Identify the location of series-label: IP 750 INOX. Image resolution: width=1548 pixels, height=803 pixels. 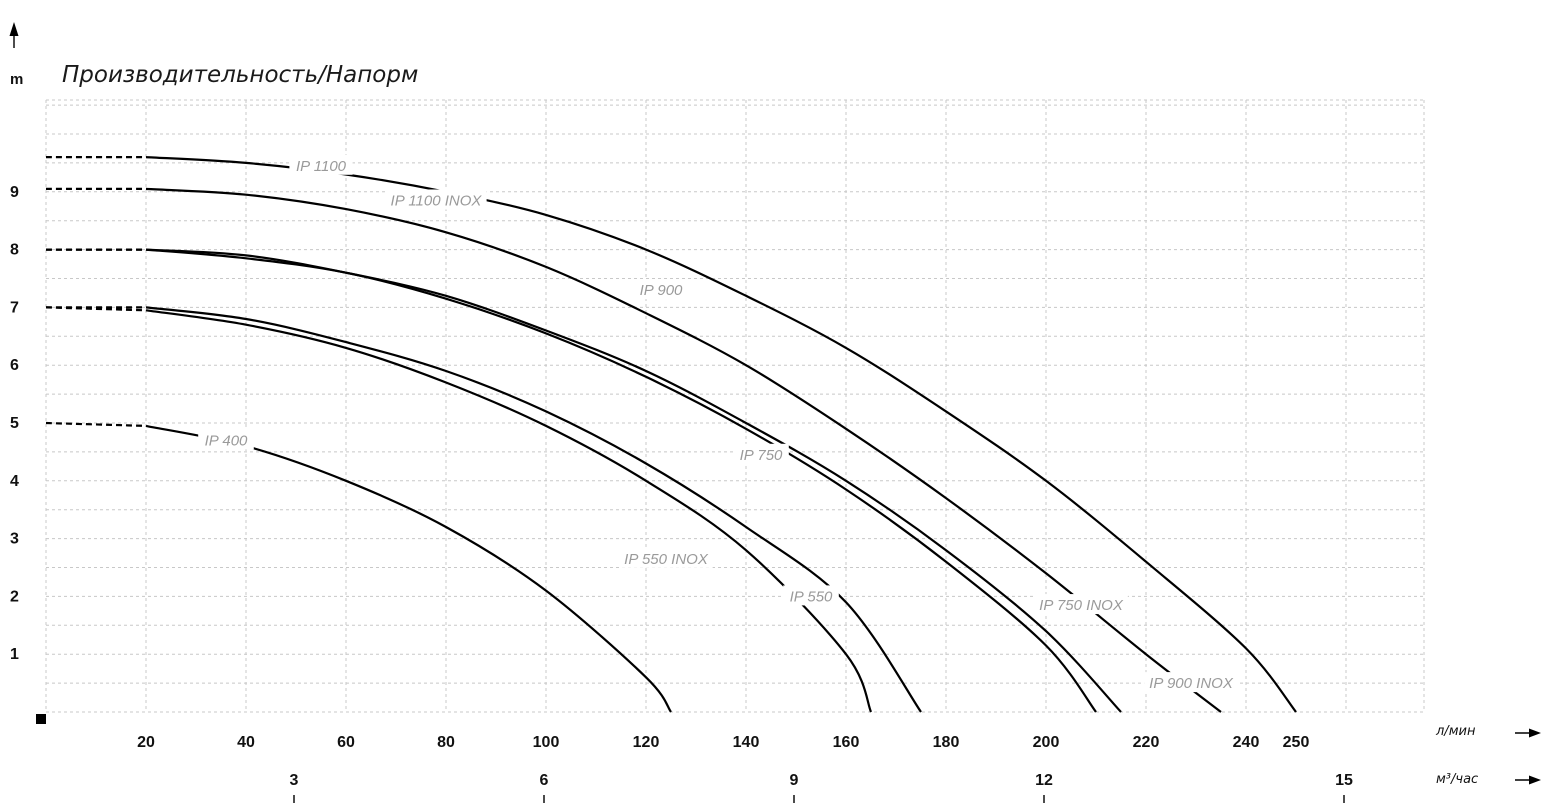
(1081, 605).